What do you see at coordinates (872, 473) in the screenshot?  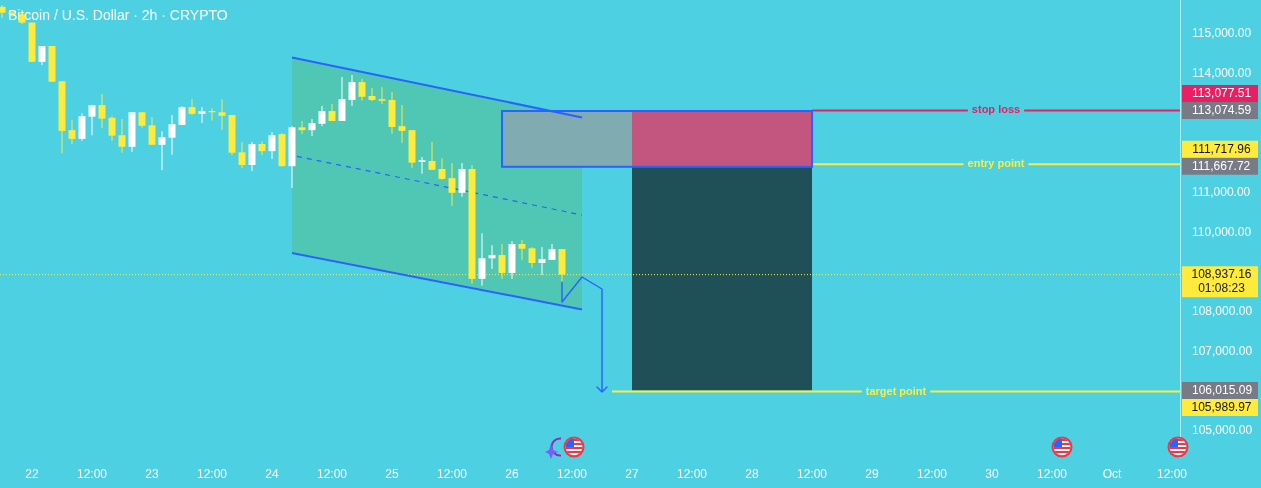 I see `x-tick-label: 29` at bounding box center [872, 473].